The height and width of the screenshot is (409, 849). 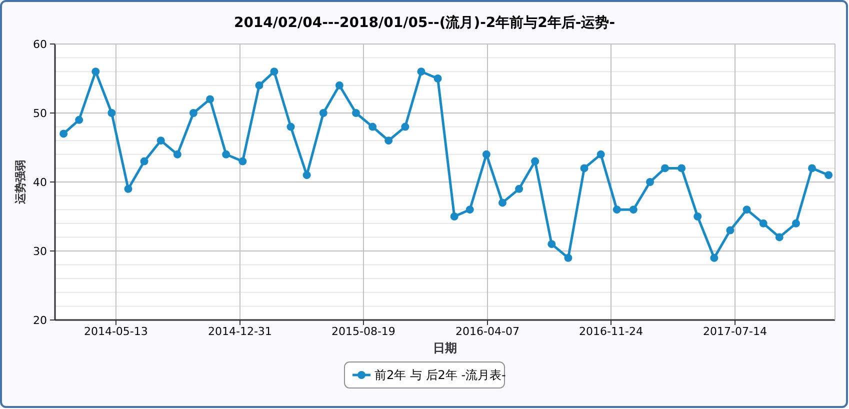 What do you see at coordinates (40, 182) in the screenshot?
I see `y-tick-label: 40` at bounding box center [40, 182].